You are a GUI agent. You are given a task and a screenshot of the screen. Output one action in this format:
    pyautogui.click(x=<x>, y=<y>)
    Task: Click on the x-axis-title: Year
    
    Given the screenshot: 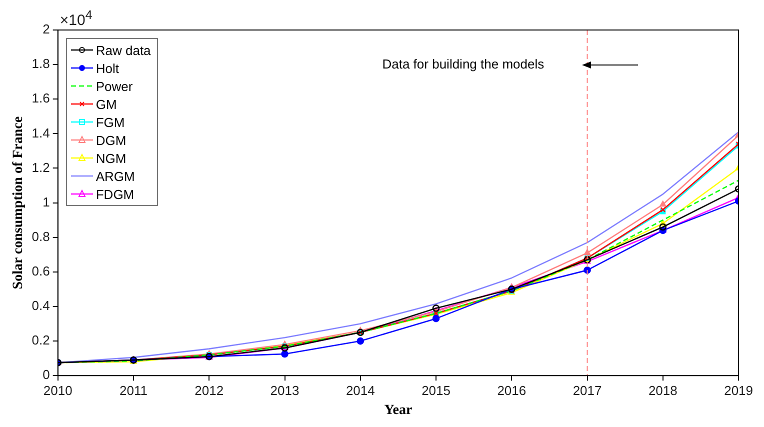 What is the action you would take?
    pyautogui.click(x=398, y=410)
    